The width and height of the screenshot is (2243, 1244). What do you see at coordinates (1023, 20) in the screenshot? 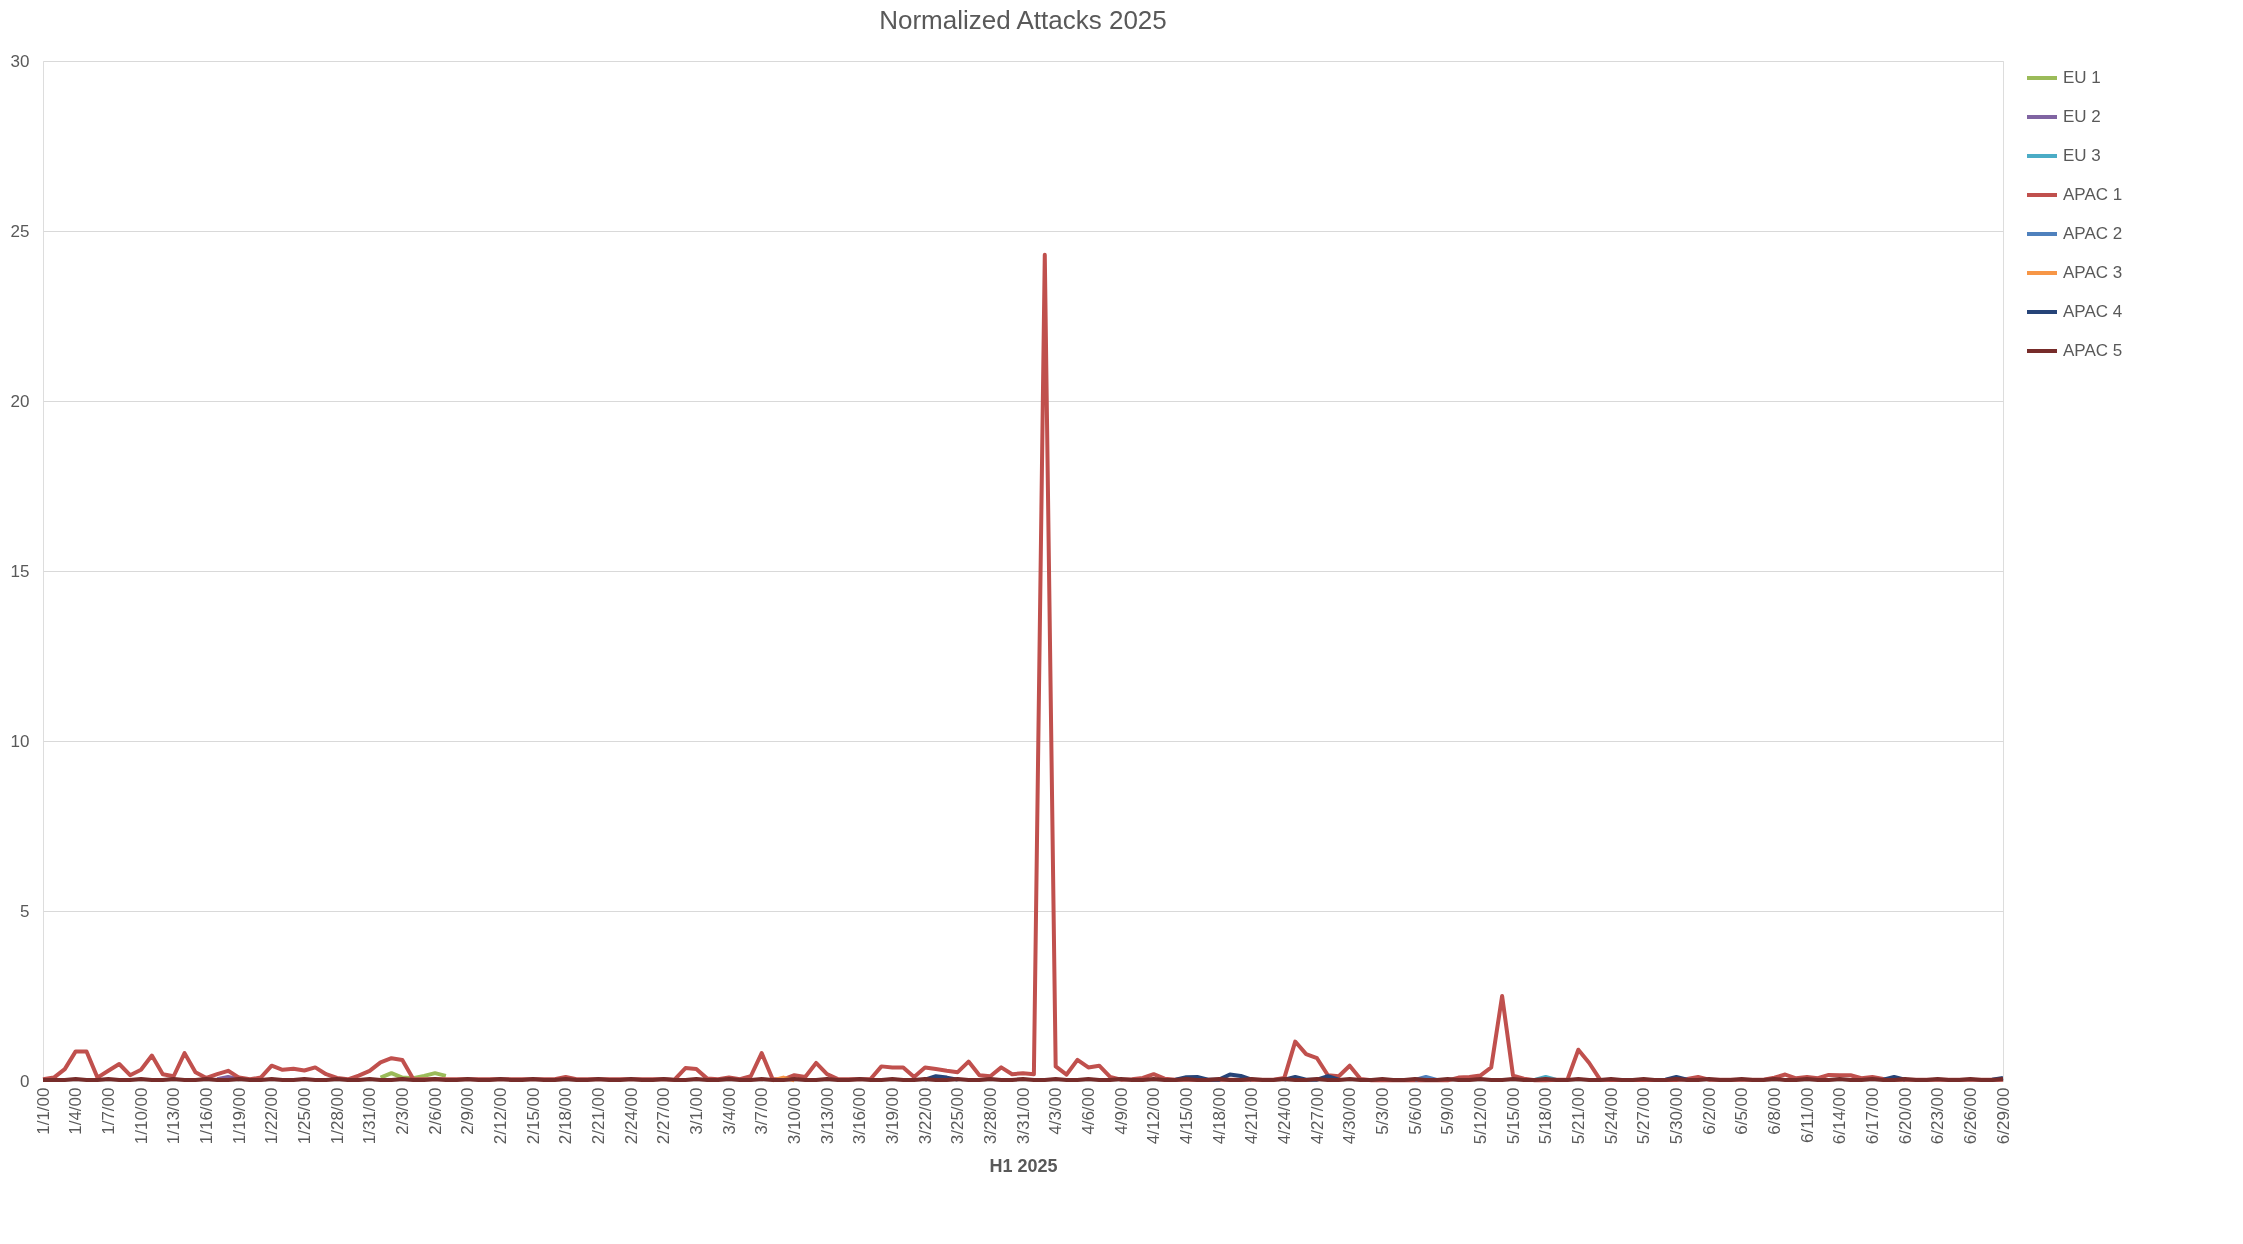
I see `chart-title: Normalized Attacks 2025` at bounding box center [1023, 20].